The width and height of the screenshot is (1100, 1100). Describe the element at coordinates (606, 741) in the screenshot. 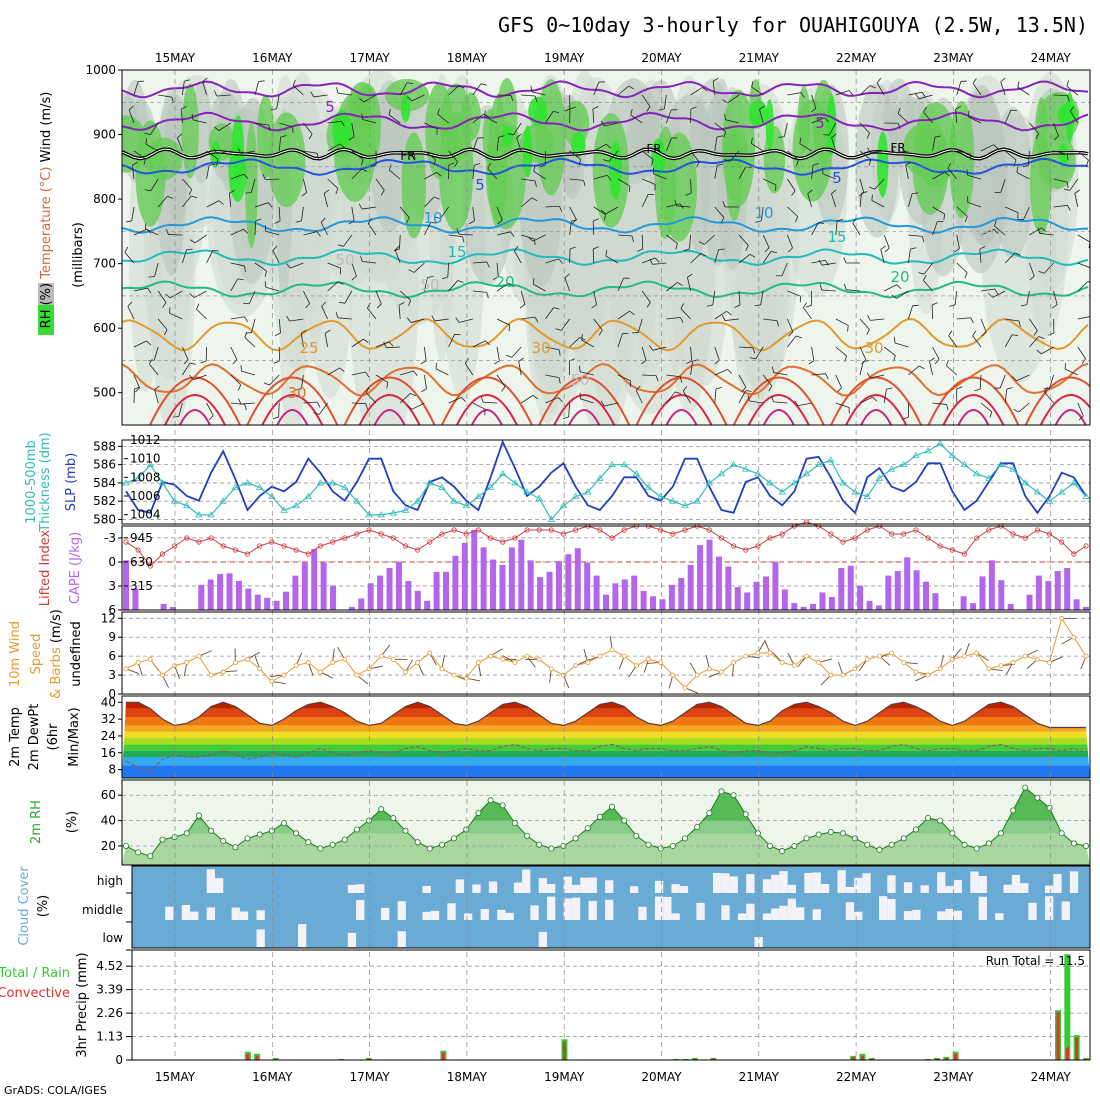

I see `temperature-band` at that location.